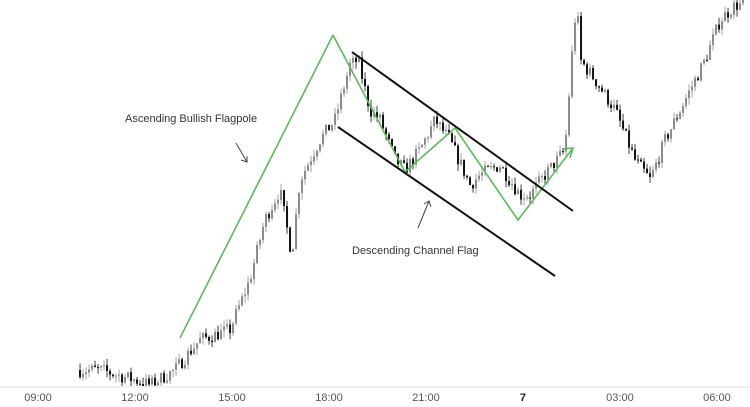 The width and height of the screenshot is (750, 407). What do you see at coordinates (568, 153) in the screenshot?
I see `zigzag-arrowhead` at bounding box center [568, 153].